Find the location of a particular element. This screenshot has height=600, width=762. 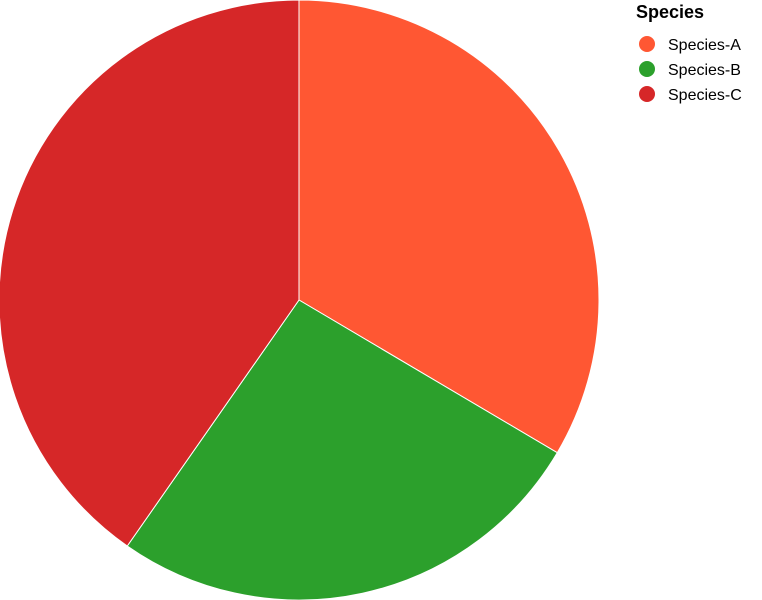

legend-swatch-species-c is located at coordinates (647, 94).